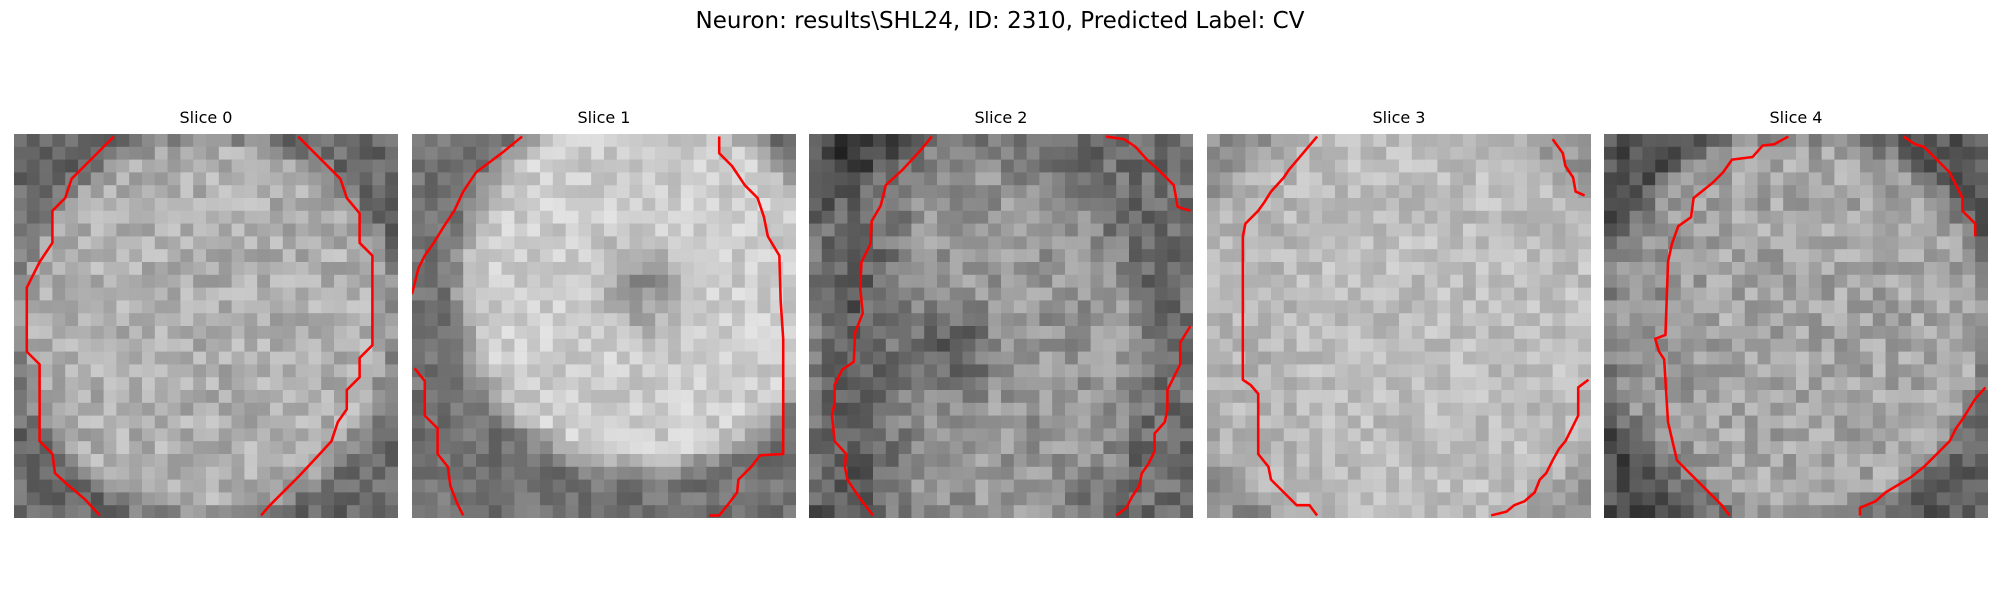  I want to click on slice-title-3: Slice 3, so click(1399, 117).